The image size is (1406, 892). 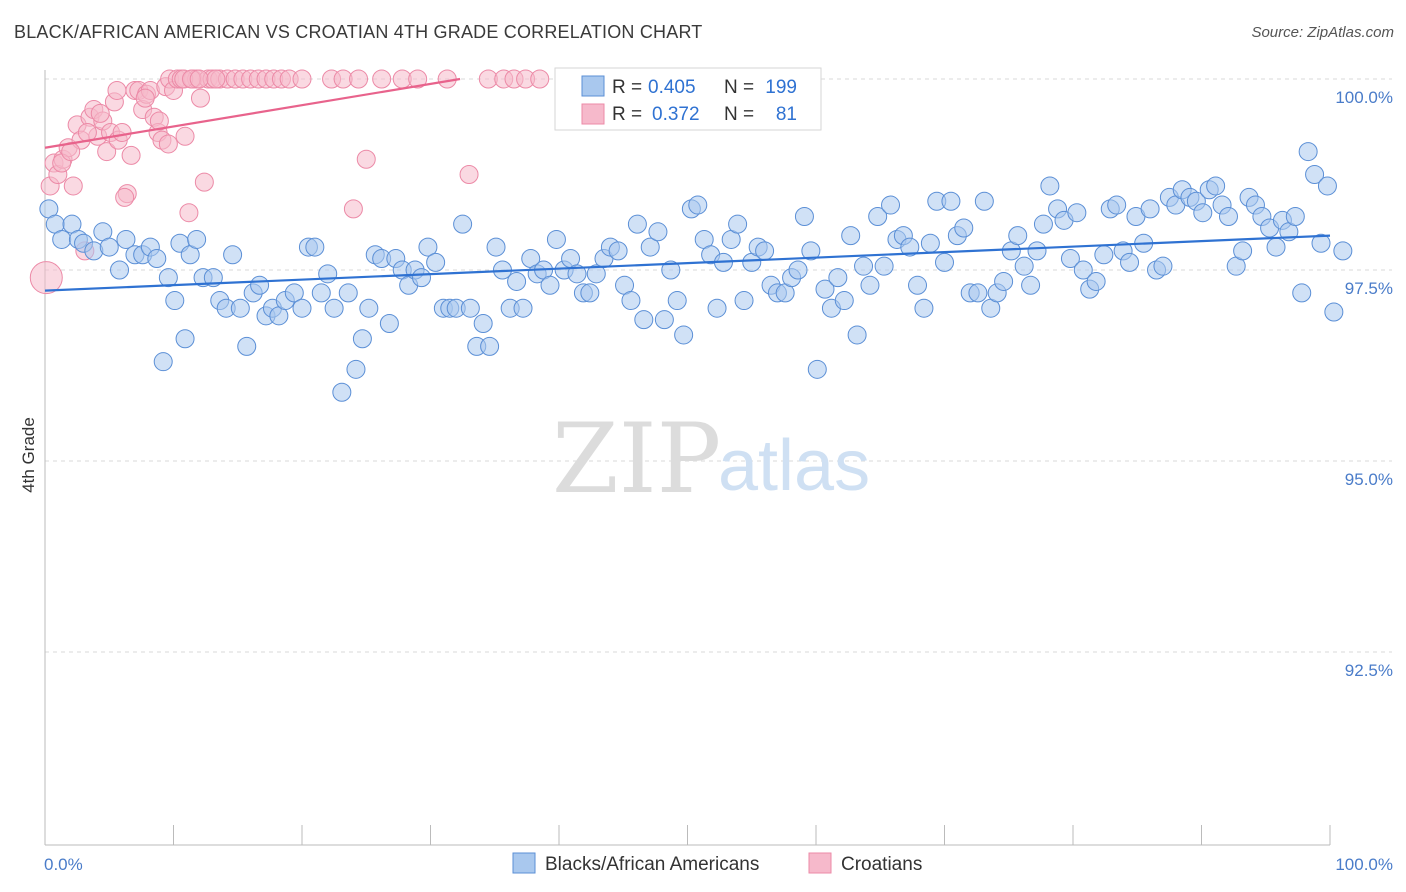 What do you see at coordinates (524, 863) in the screenshot?
I see `series-legend-swatch-blue` at bounding box center [524, 863].